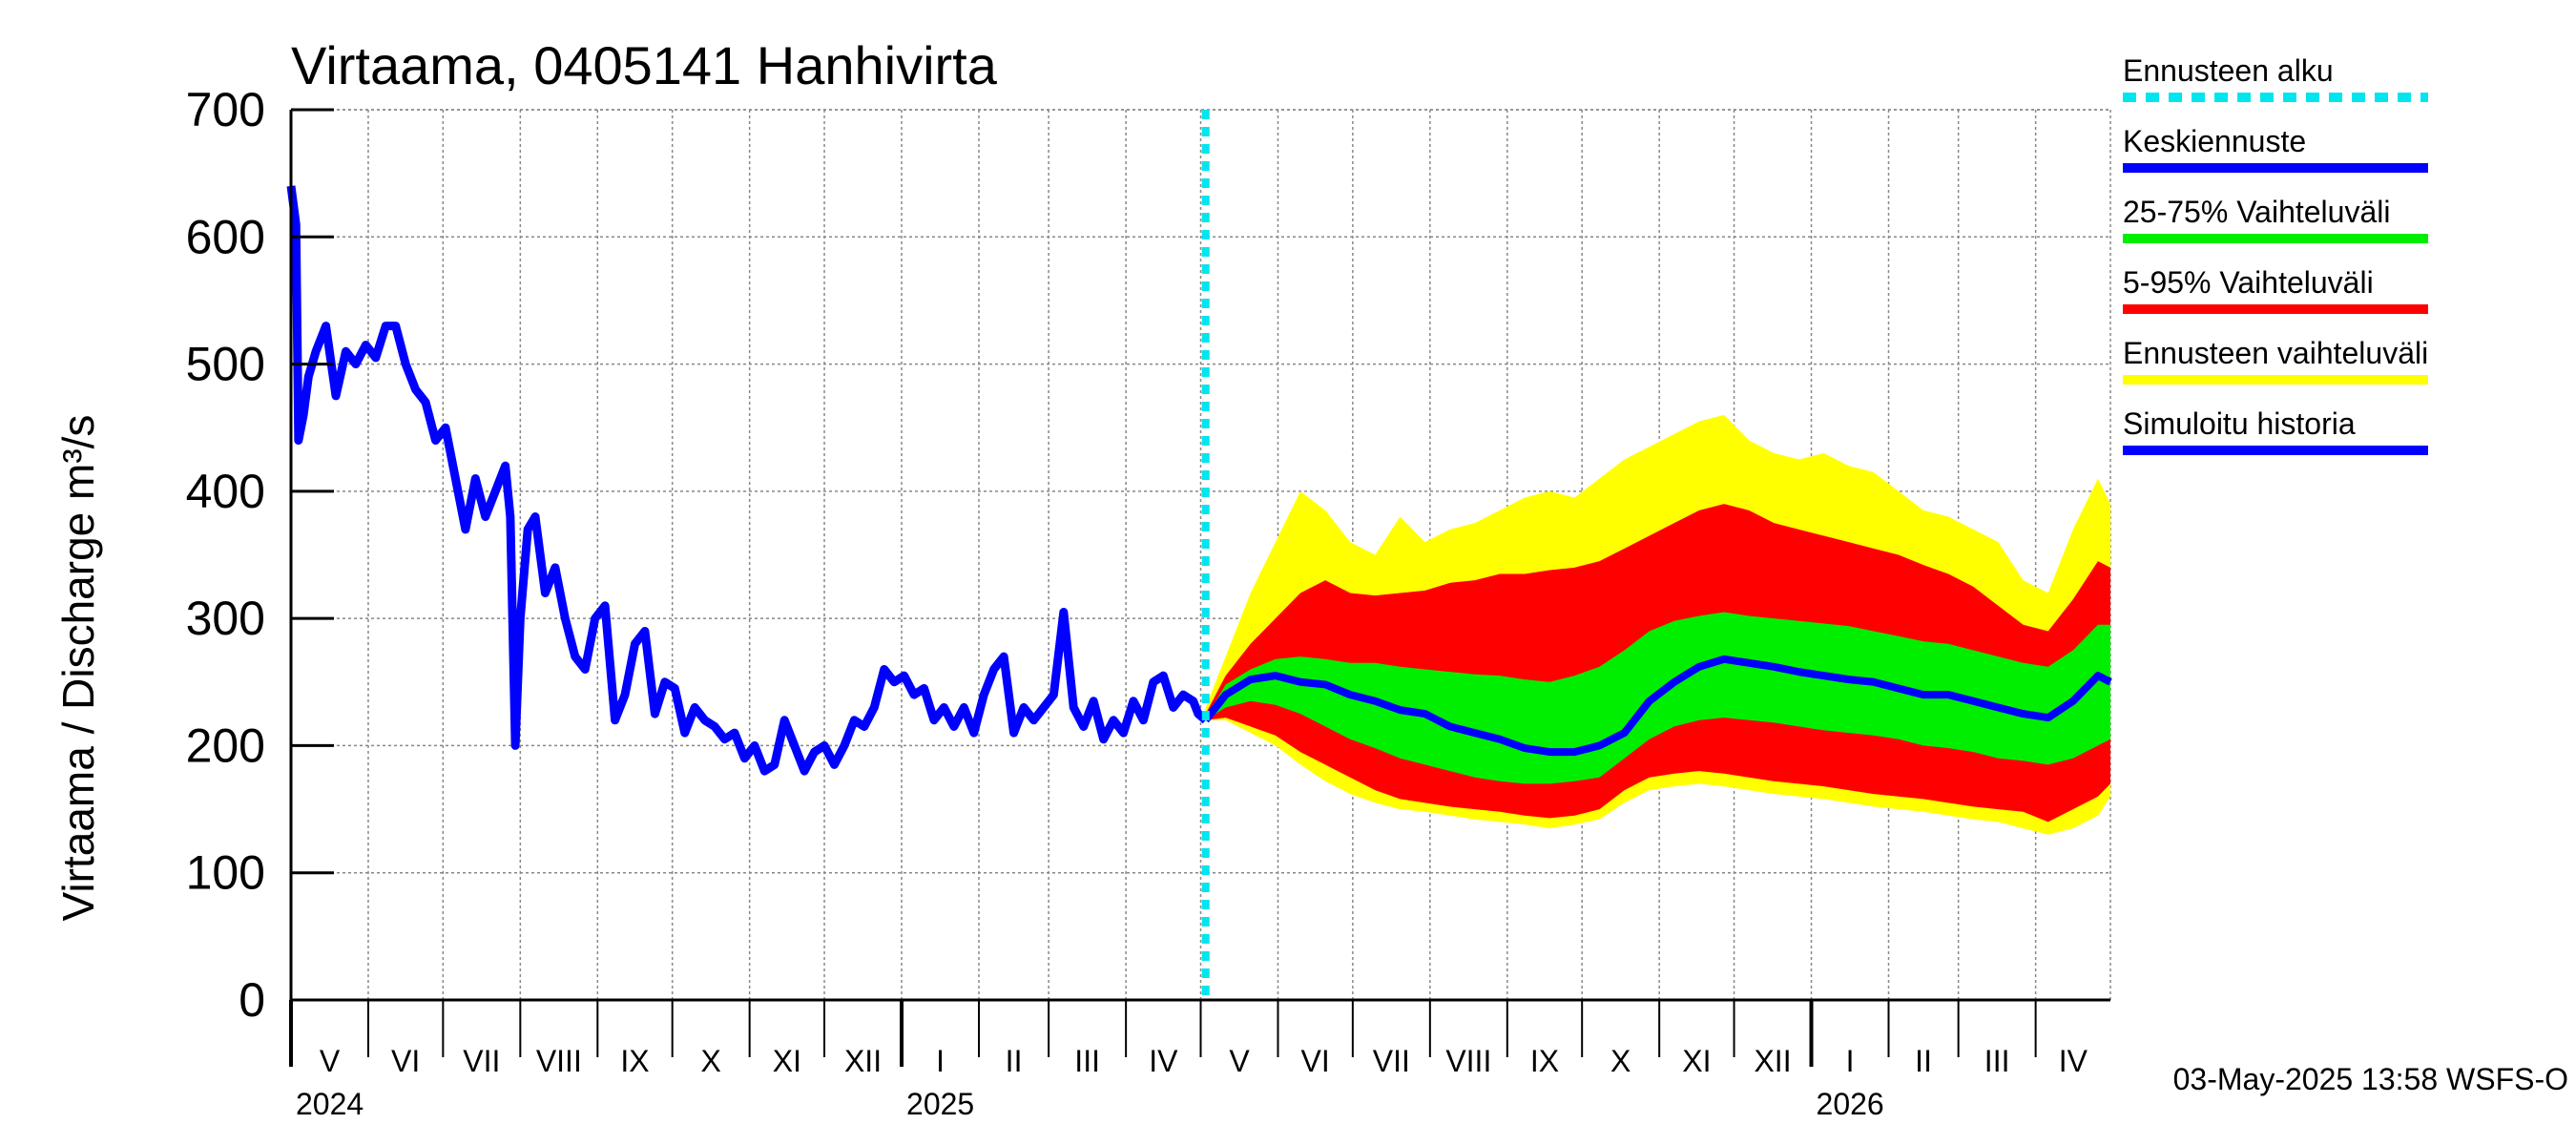 The width and height of the screenshot is (2576, 1145). What do you see at coordinates (1657, 624) in the screenshot?
I see `forecast-bands` at bounding box center [1657, 624].